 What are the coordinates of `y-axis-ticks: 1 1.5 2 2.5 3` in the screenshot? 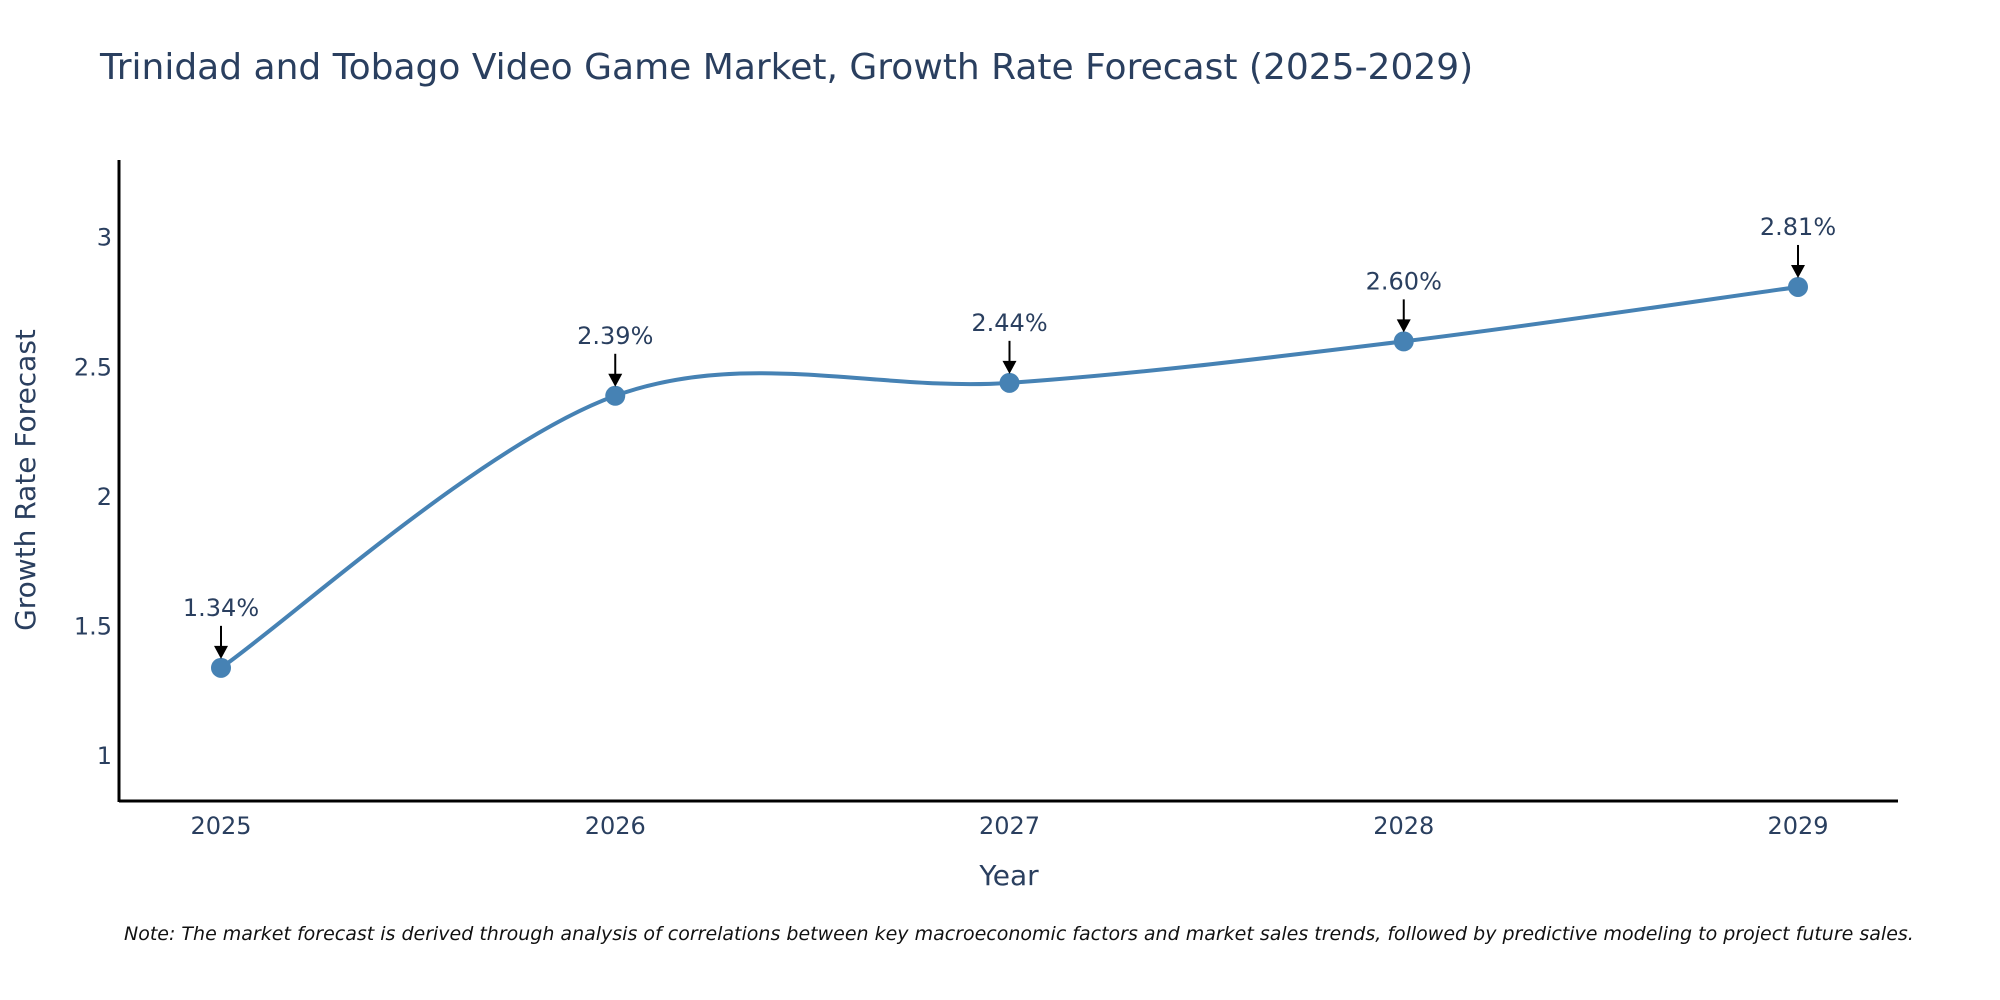 It's located at (93, 497).